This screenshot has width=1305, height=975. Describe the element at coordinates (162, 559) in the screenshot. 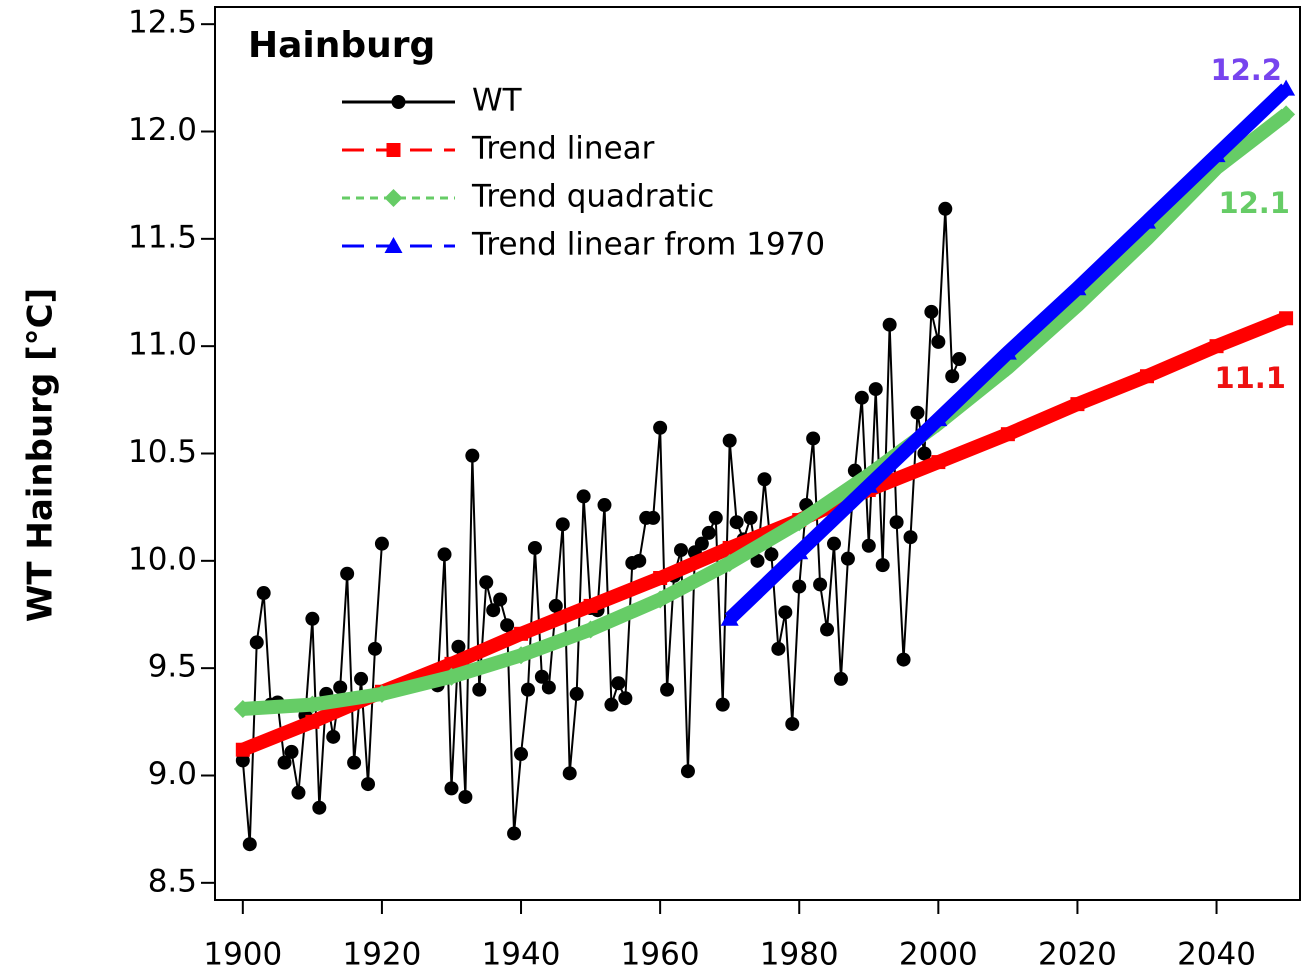

I see `y-tick-label: 10.0` at that location.